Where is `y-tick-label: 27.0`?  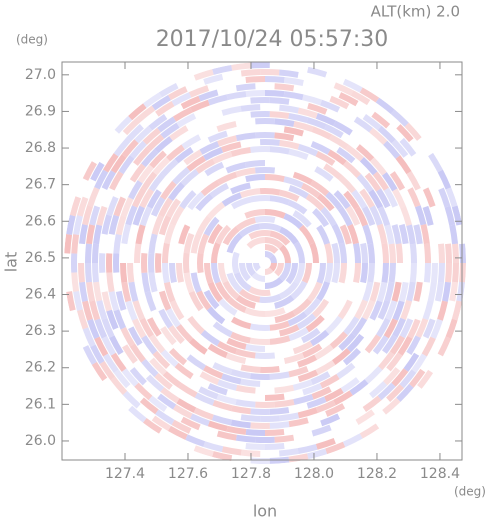
y-tick-label: 27.0 is located at coordinates (40, 75).